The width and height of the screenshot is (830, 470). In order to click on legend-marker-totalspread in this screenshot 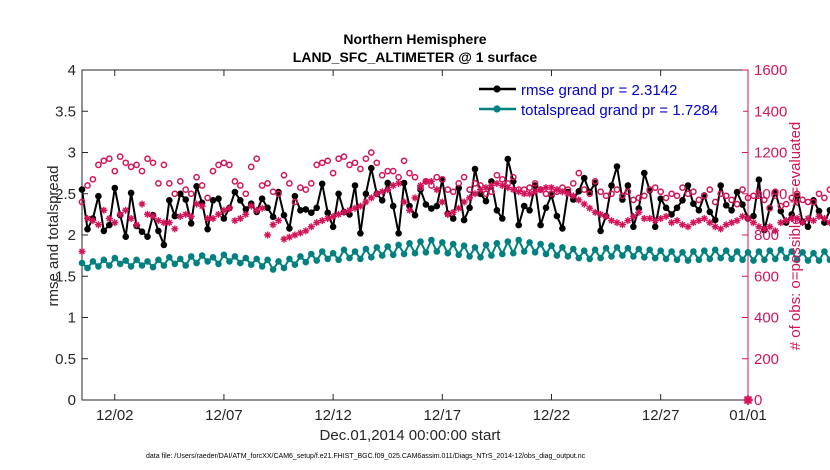, I will do `click(497, 109)`.